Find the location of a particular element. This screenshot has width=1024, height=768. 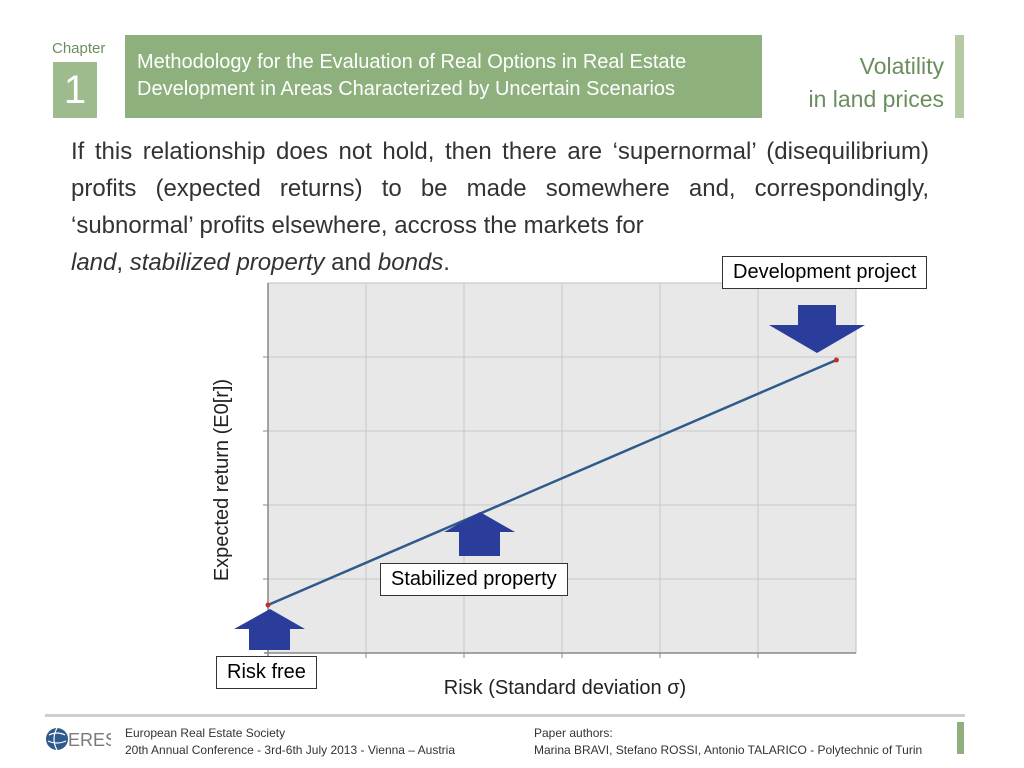

sep-2: and is located at coordinates (351, 262).